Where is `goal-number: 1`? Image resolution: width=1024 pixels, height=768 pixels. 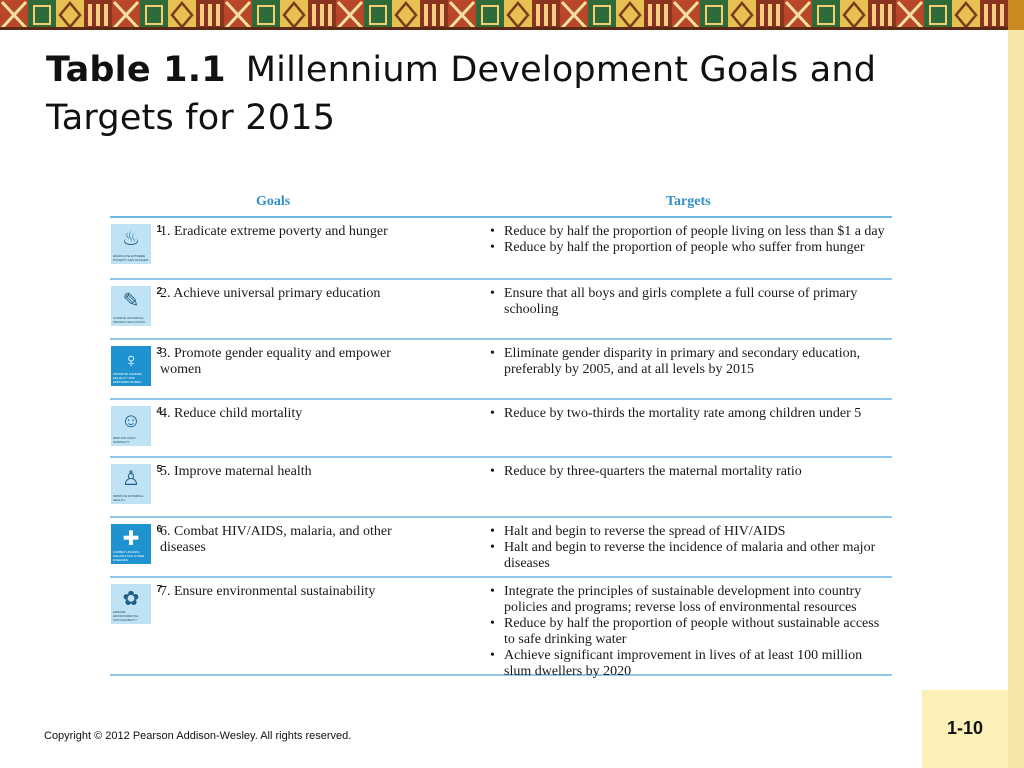
goal-number: 1 is located at coordinates (159, 229).